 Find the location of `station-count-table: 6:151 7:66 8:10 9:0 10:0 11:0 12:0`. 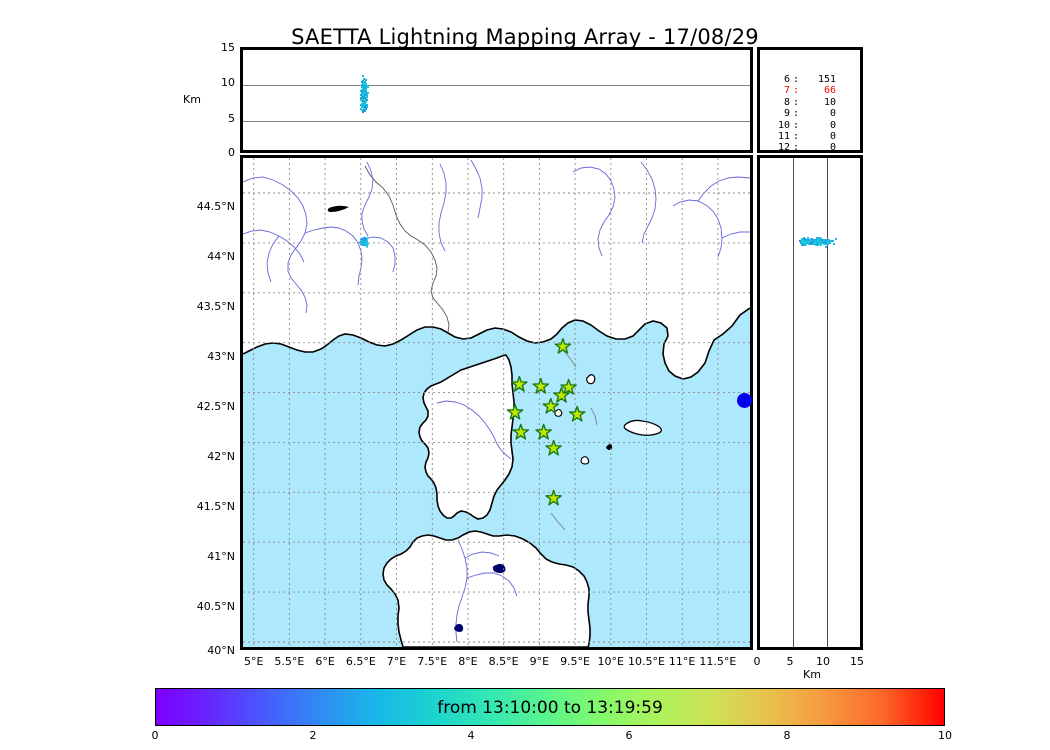

station-count-table: 6:151 7:66 8:10 9:0 10:0 11:0 12:0 is located at coordinates (802, 112).